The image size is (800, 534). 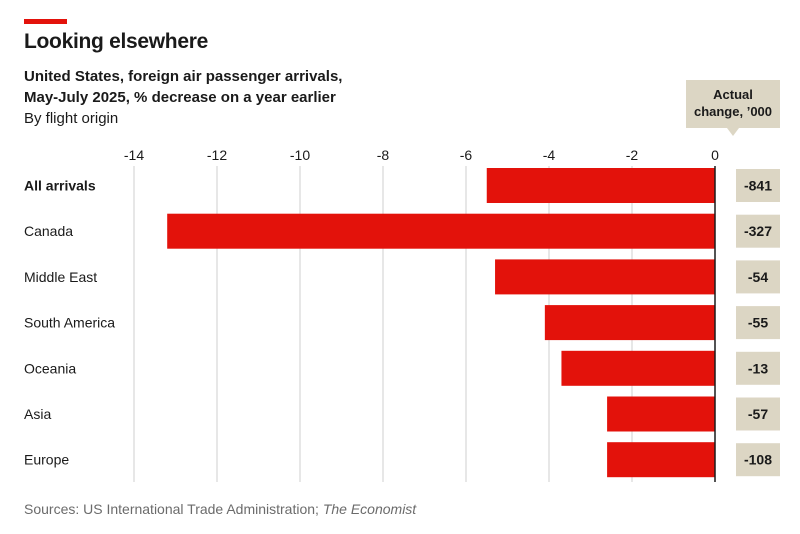 I want to click on x-tick-label: -6, so click(x=466, y=155).